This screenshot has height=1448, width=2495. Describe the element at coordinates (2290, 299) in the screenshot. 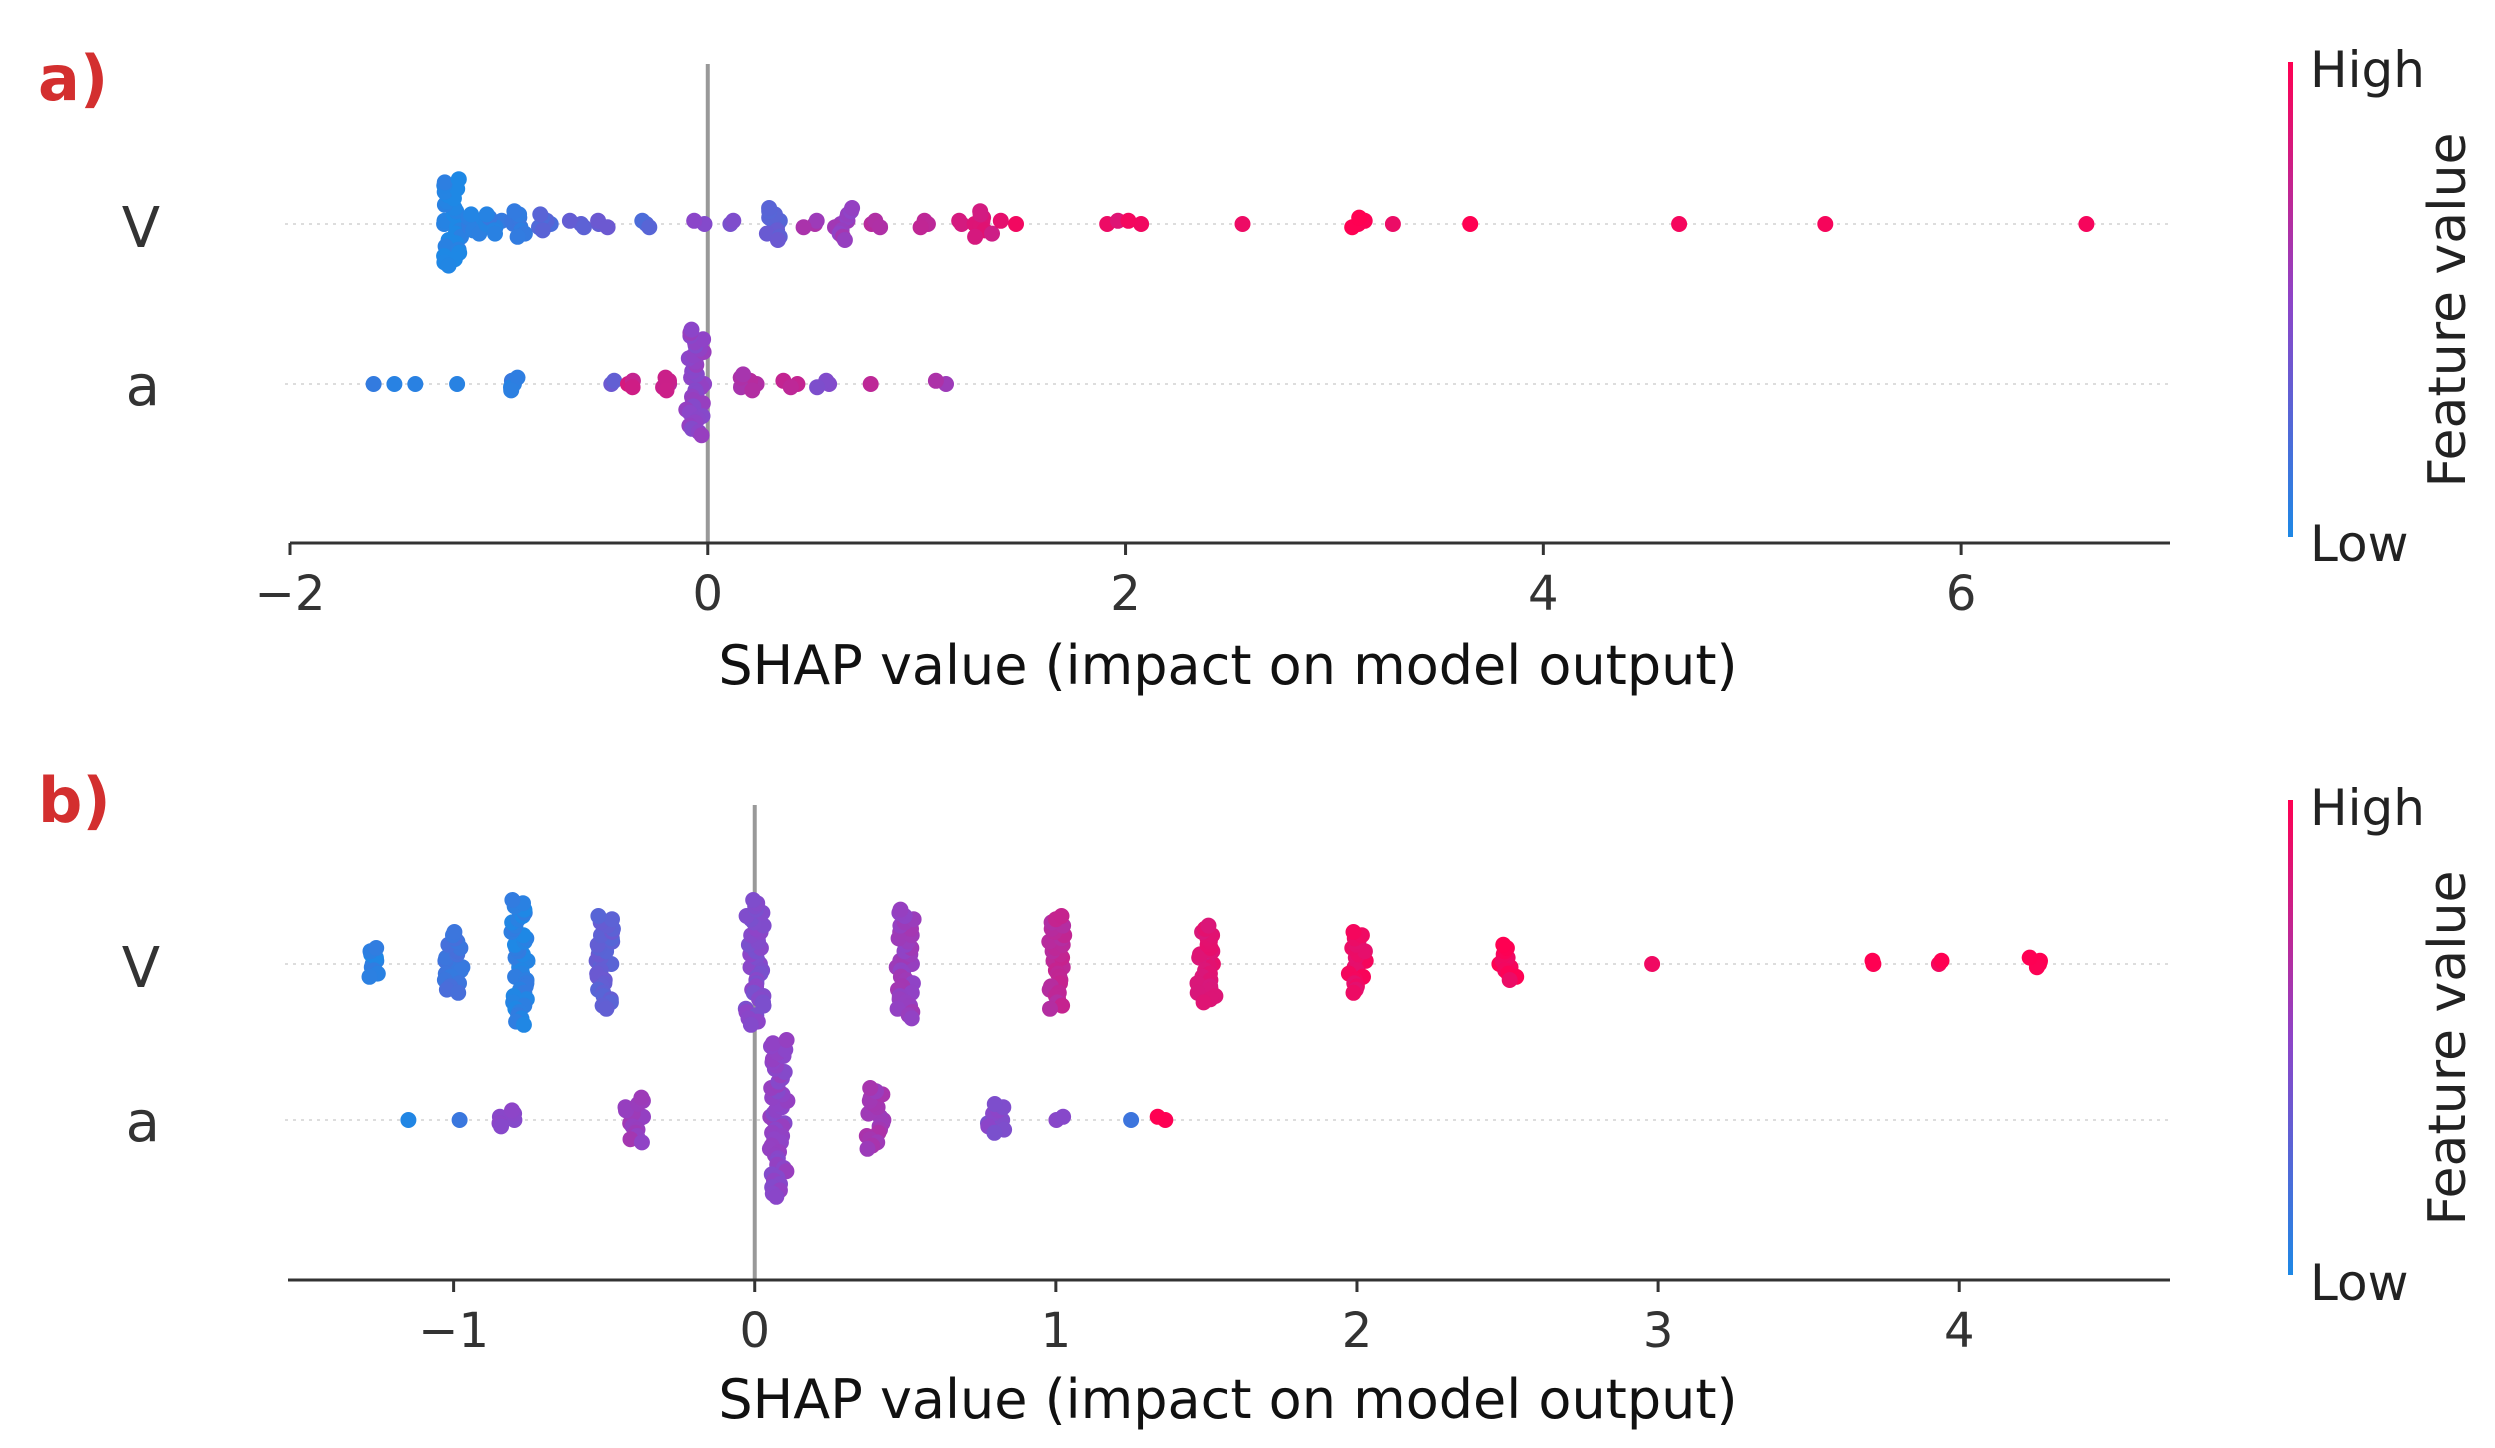

I see `colorbar-gradient` at that location.